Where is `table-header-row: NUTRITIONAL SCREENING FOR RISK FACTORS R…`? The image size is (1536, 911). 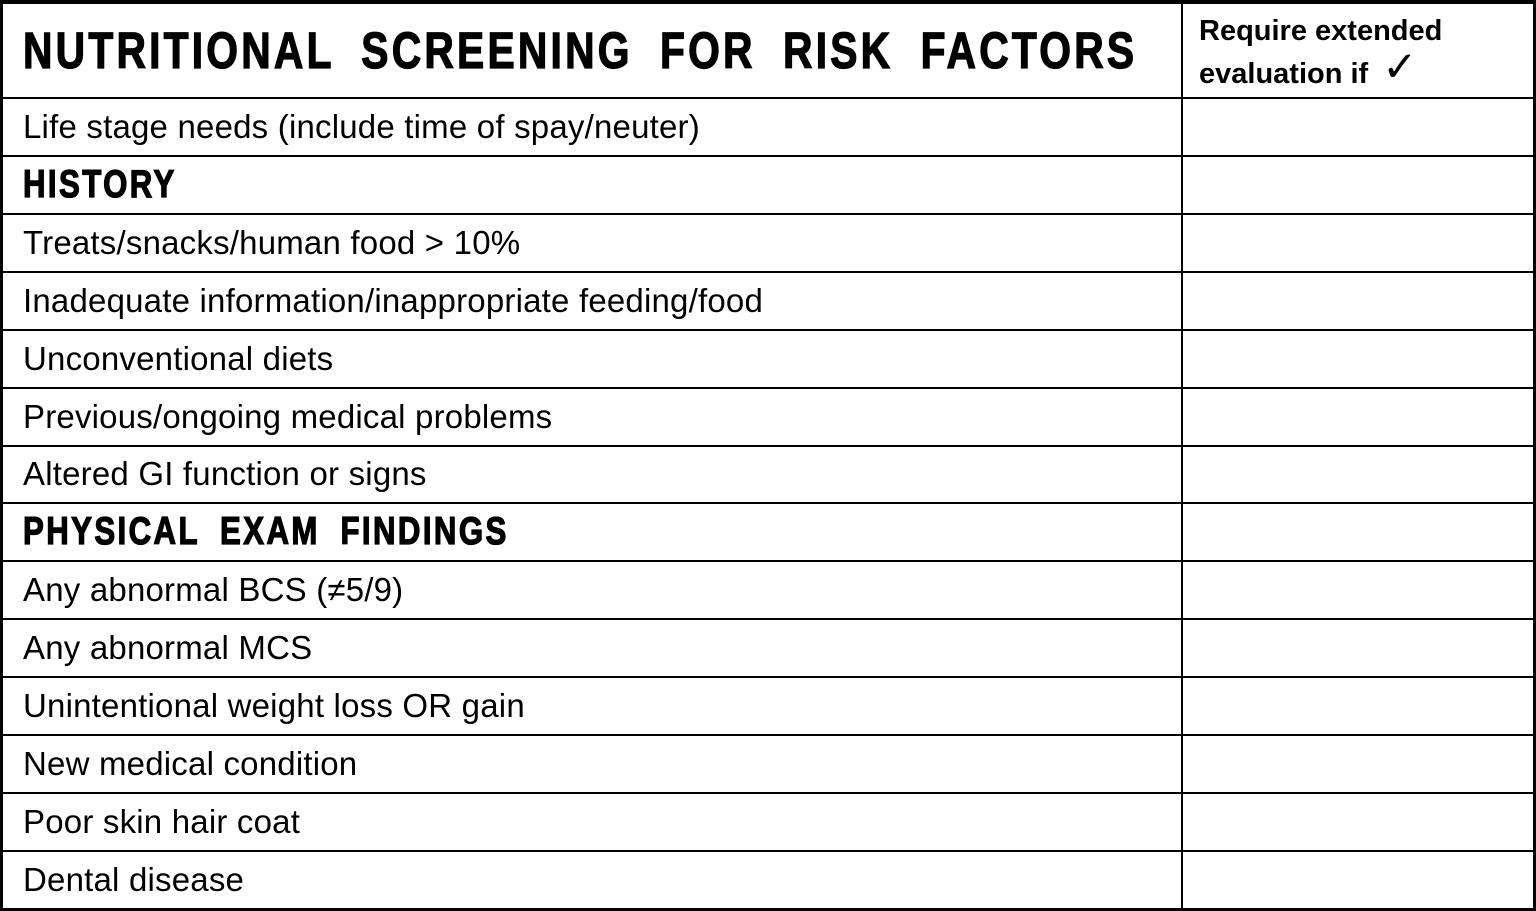
table-header-row: NUTRITIONAL SCREENING FOR RISK FACTORS R… is located at coordinates (768, 50).